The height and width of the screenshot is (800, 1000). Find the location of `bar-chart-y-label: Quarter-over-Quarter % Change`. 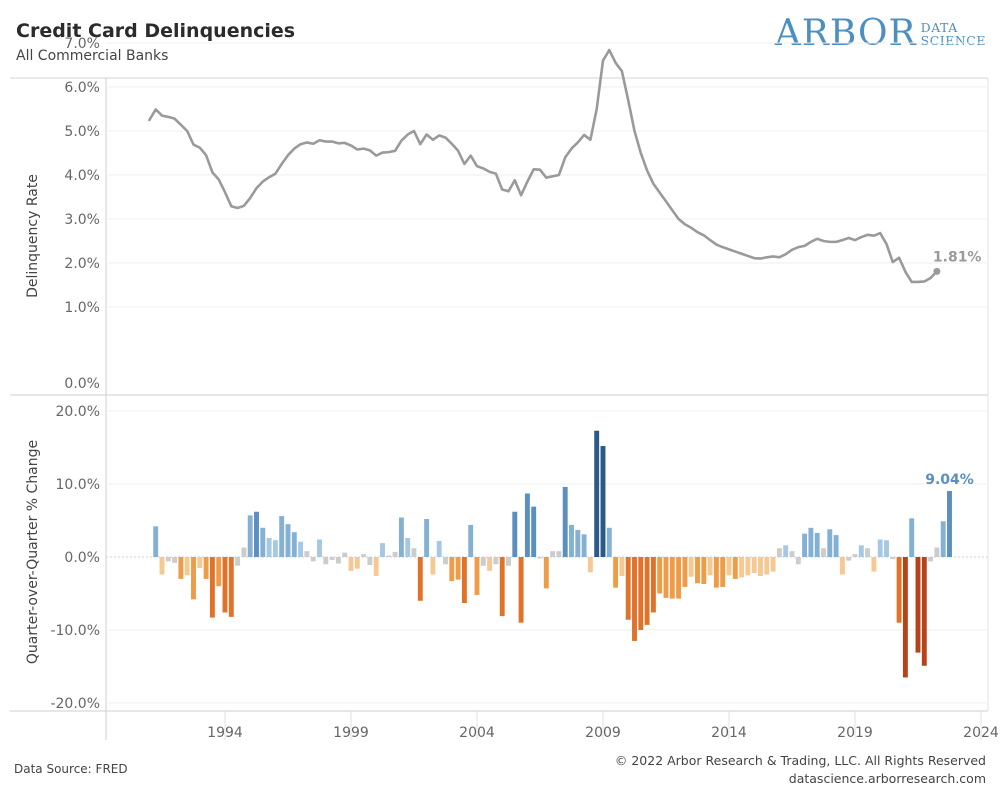

bar-chart-y-label: Quarter-over-Quarter % Change is located at coordinates (33, 552).